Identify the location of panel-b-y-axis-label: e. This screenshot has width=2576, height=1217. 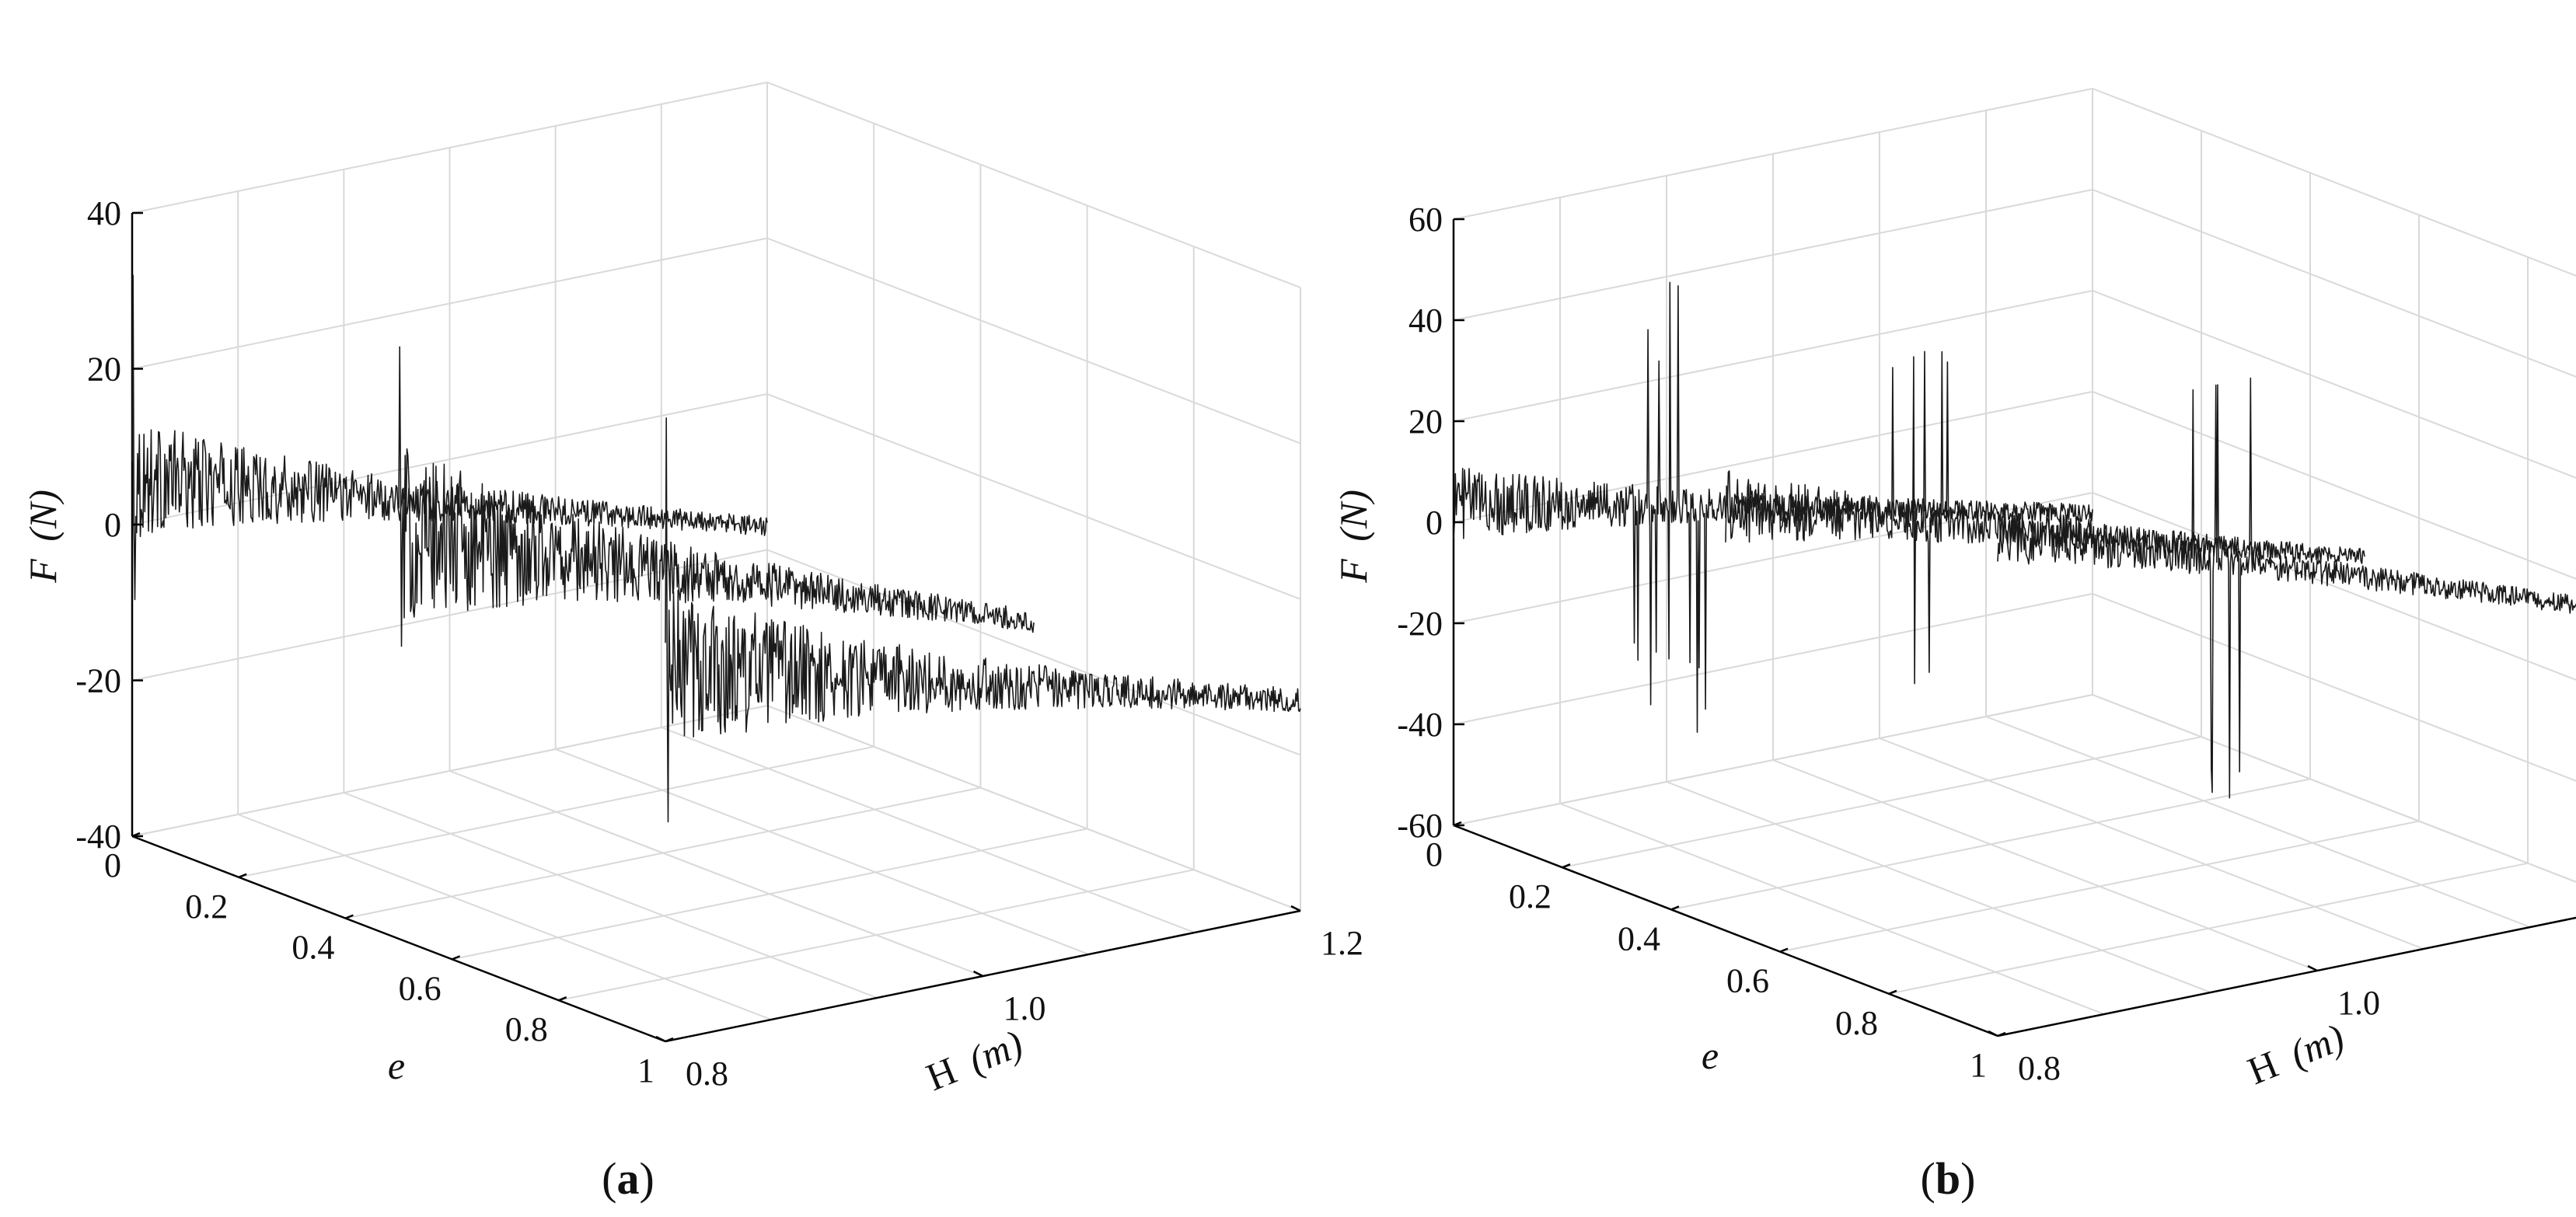
(1711, 1055).